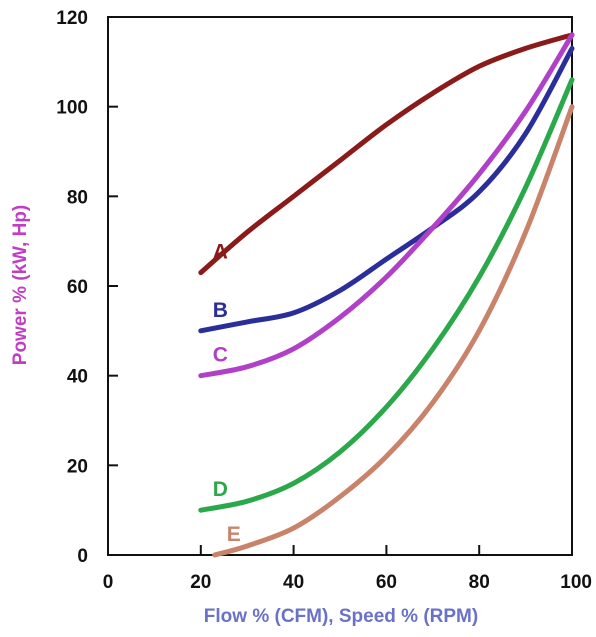  I want to click on x-tick-label: 100, so click(576, 582).